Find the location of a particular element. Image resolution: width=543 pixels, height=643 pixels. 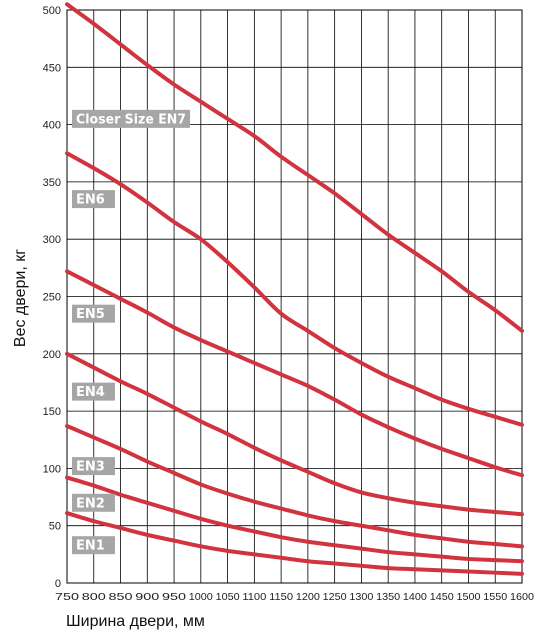

series-label: EN1 is located at coordinates (90, 546).